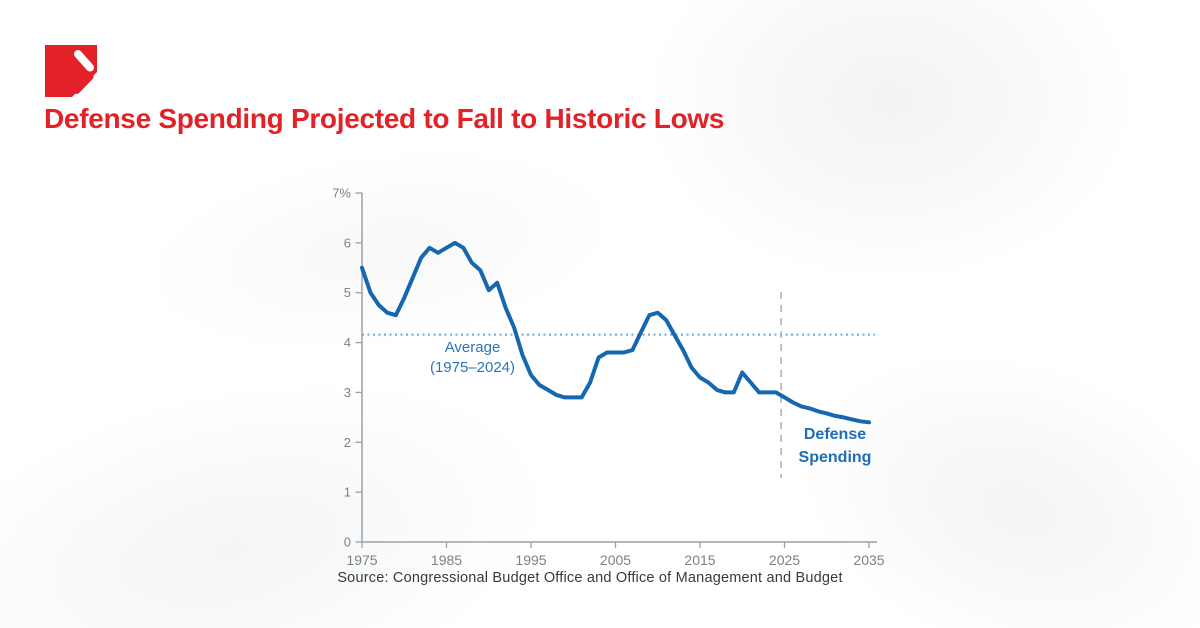  Describe the element at coordinates (615, 560) in the screenshot. I see `x-tick-label: 2005` at that location.